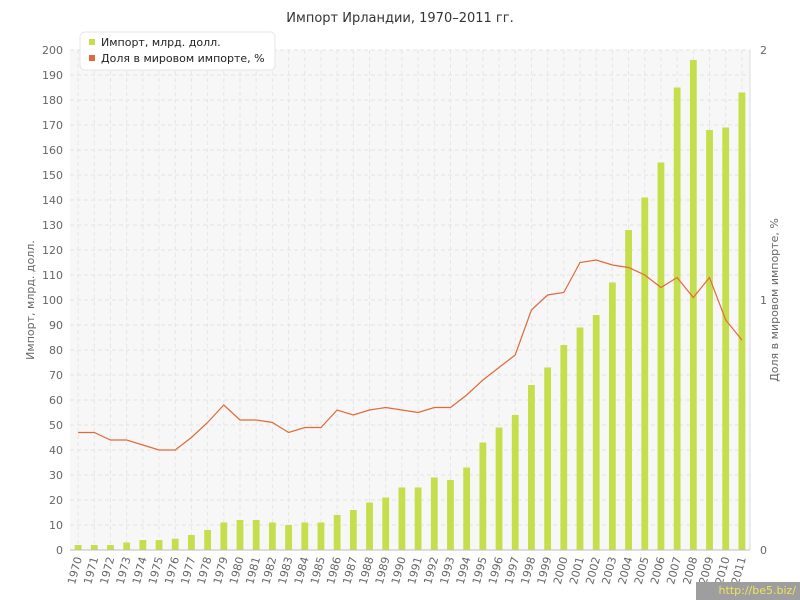 The image size is (800, 600). What do you see at coordinates (272, 536) in the screenshot?
I see `bar-import-1982` at bounding box center [272, 536].